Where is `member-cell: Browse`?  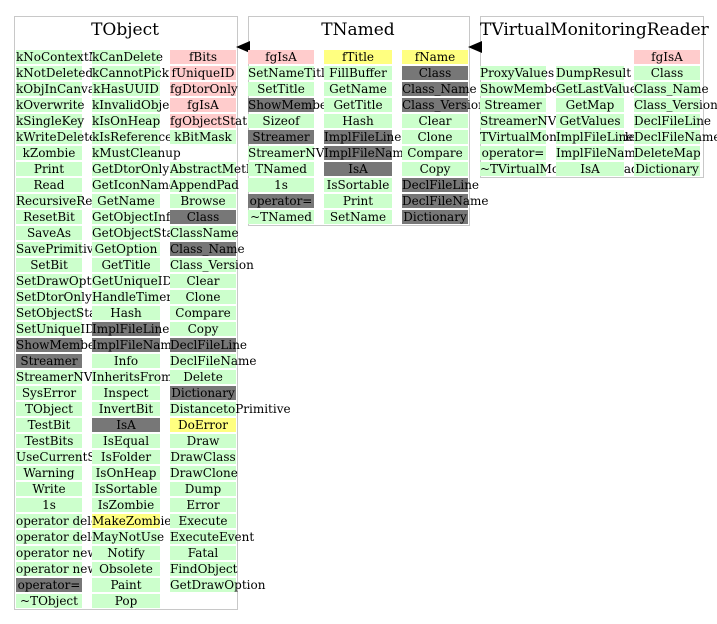 member-cell: Browse is located at coordinates (203, 201).